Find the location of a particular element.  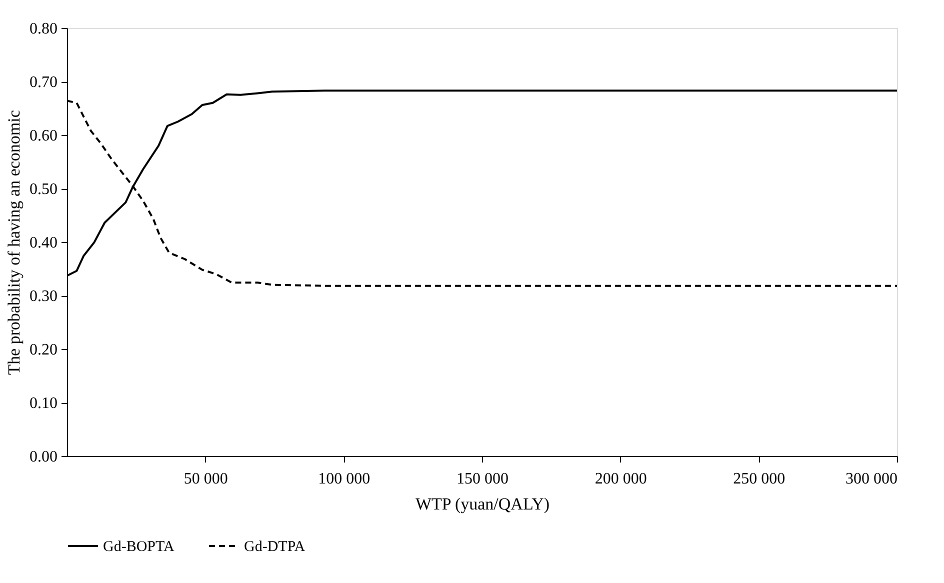

y-tick-label: 0.00 is located at coordinates (44, 457).